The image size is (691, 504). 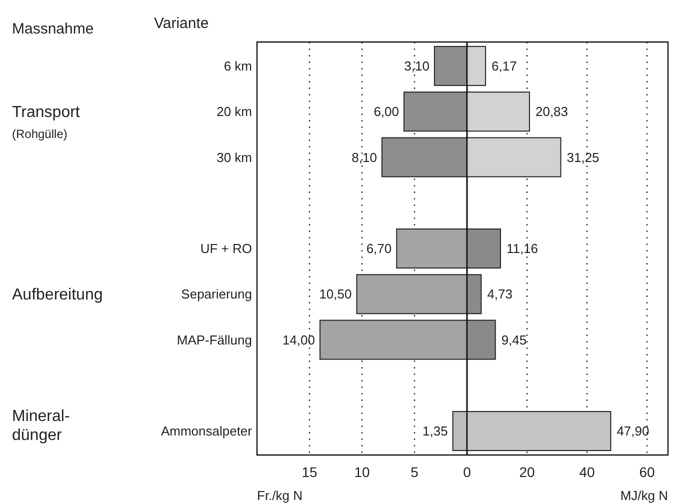 What do you see at coordinates (46, 113) in the screenshot?
I see `text: Transport` at bounding box center [46, 113].